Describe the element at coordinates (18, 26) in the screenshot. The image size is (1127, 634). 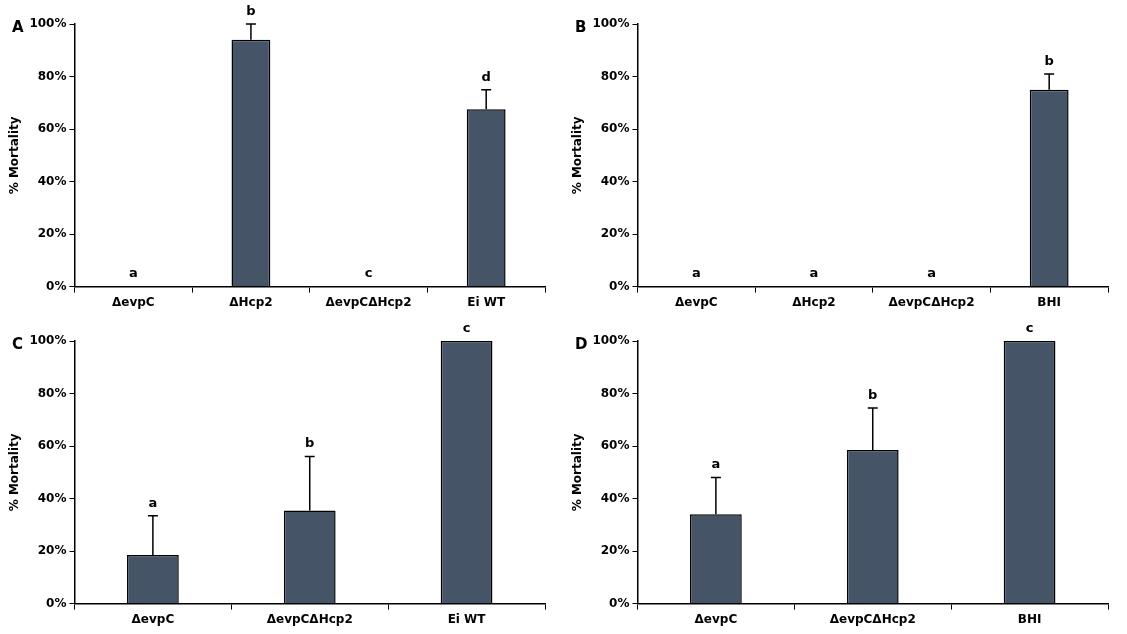
I see `chart-title: A` at that location.